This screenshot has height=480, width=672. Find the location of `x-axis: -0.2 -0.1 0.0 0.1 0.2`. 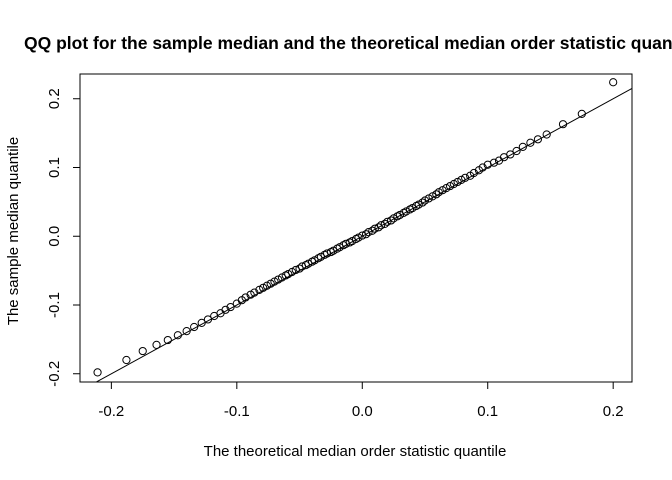

x-axis: -0.2 -0.1 0.0 0.1 0.2 is located at coordinates (361, 400).